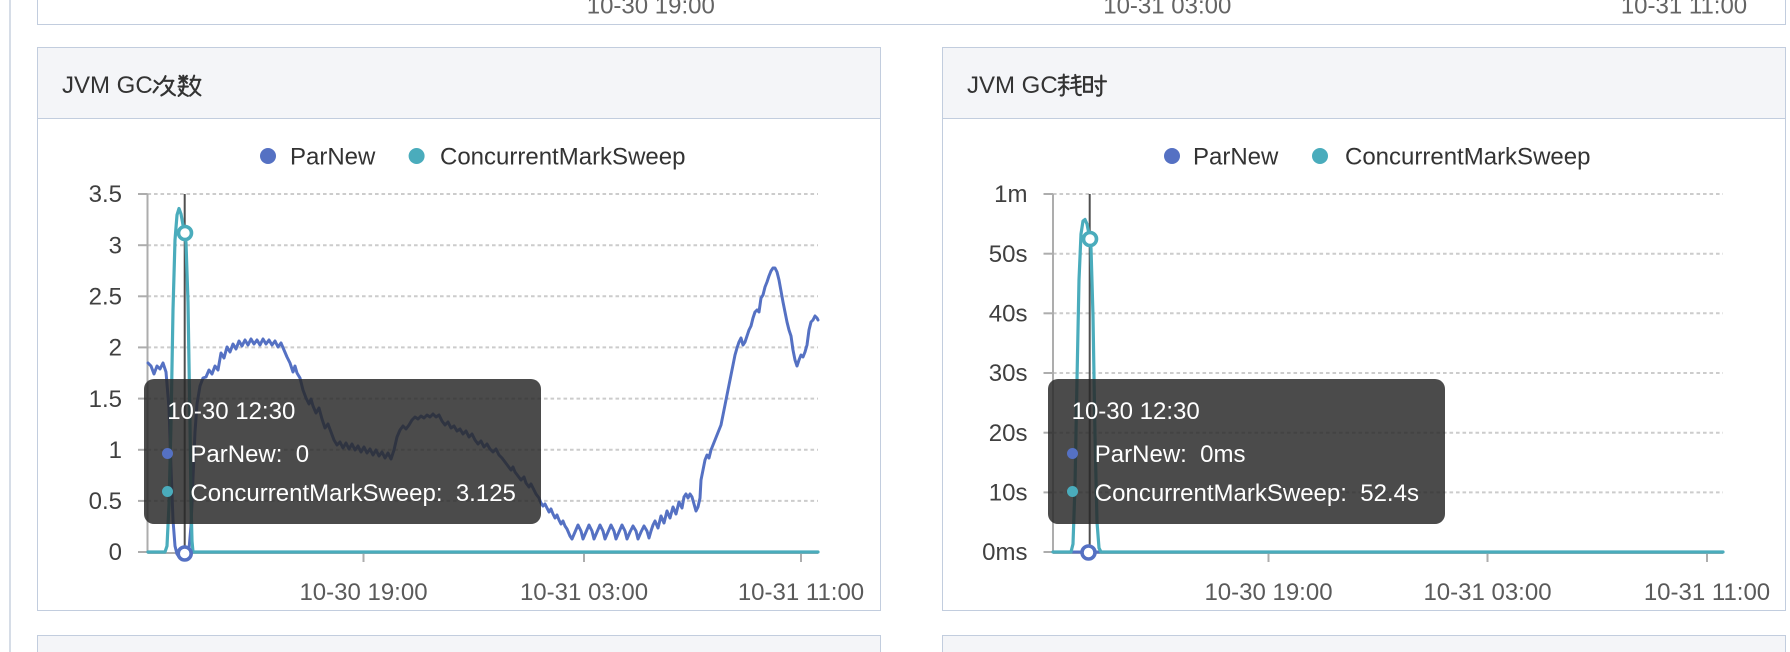 The height and width of the screenshot is (652, 1790). What do you see at coordinates (105, 399) in the screenshot?
I see `svg-text: 1.5` at bounding box center [105, 399].